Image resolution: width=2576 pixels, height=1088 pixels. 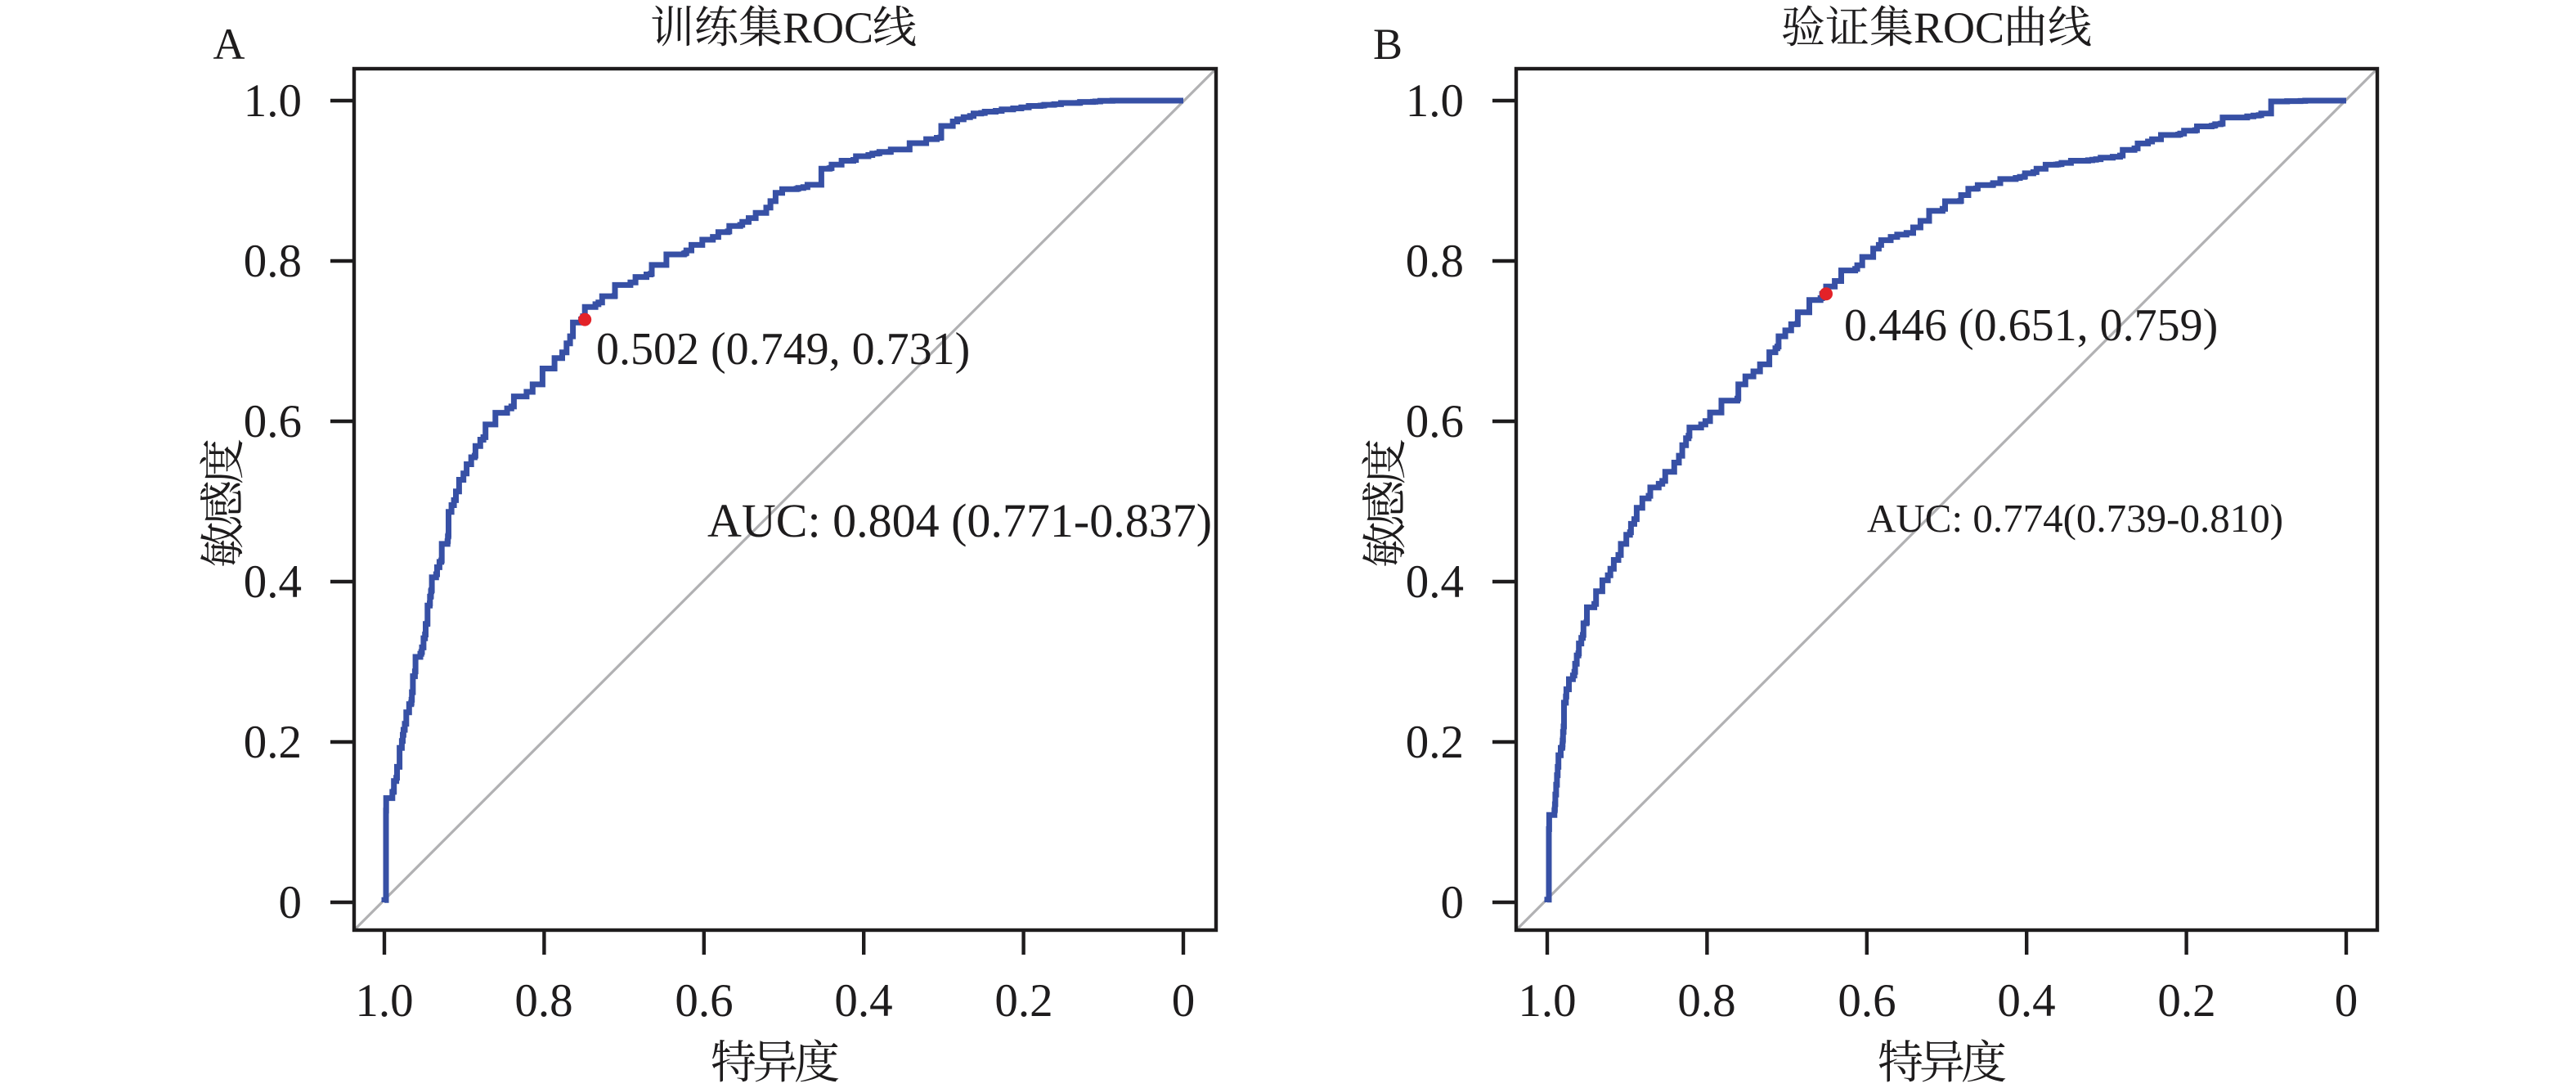 What do you see at coordinates (1388, 44) in the screenshot?
I see `svg-text: B` at bounding box center [1388, 44].